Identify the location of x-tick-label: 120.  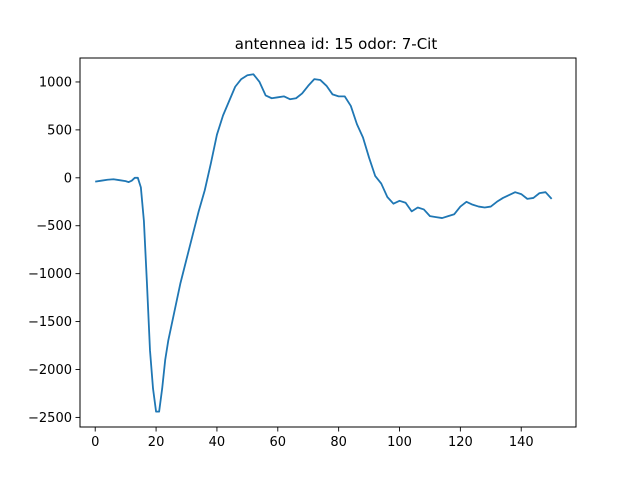
(460, 442).